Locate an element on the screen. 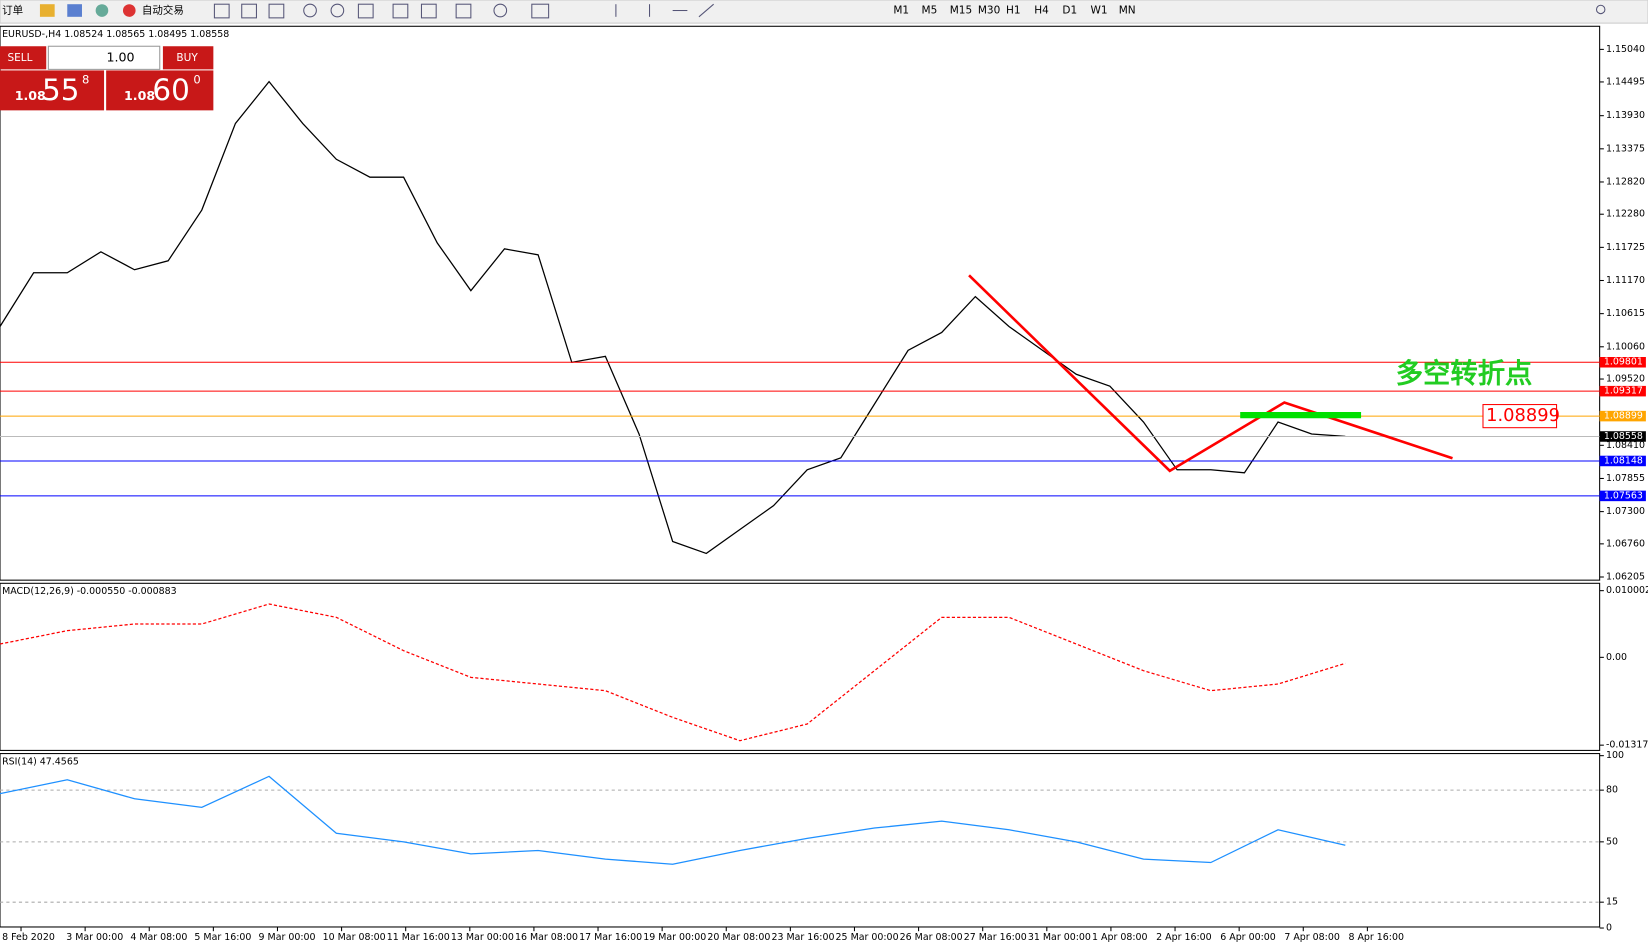  timeframe-button: MN is located at coordinates (1127, 11).